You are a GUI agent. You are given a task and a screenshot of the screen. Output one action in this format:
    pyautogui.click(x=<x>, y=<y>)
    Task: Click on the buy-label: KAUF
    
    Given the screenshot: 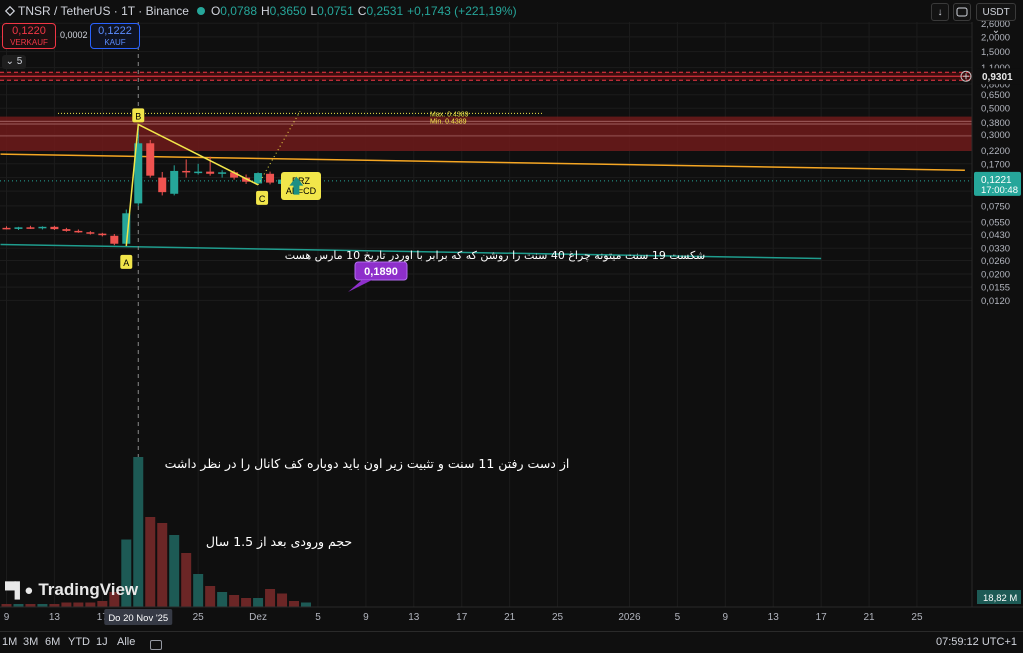 What is the action you would take?
    pyautogui.click(x=115, y=42)
    